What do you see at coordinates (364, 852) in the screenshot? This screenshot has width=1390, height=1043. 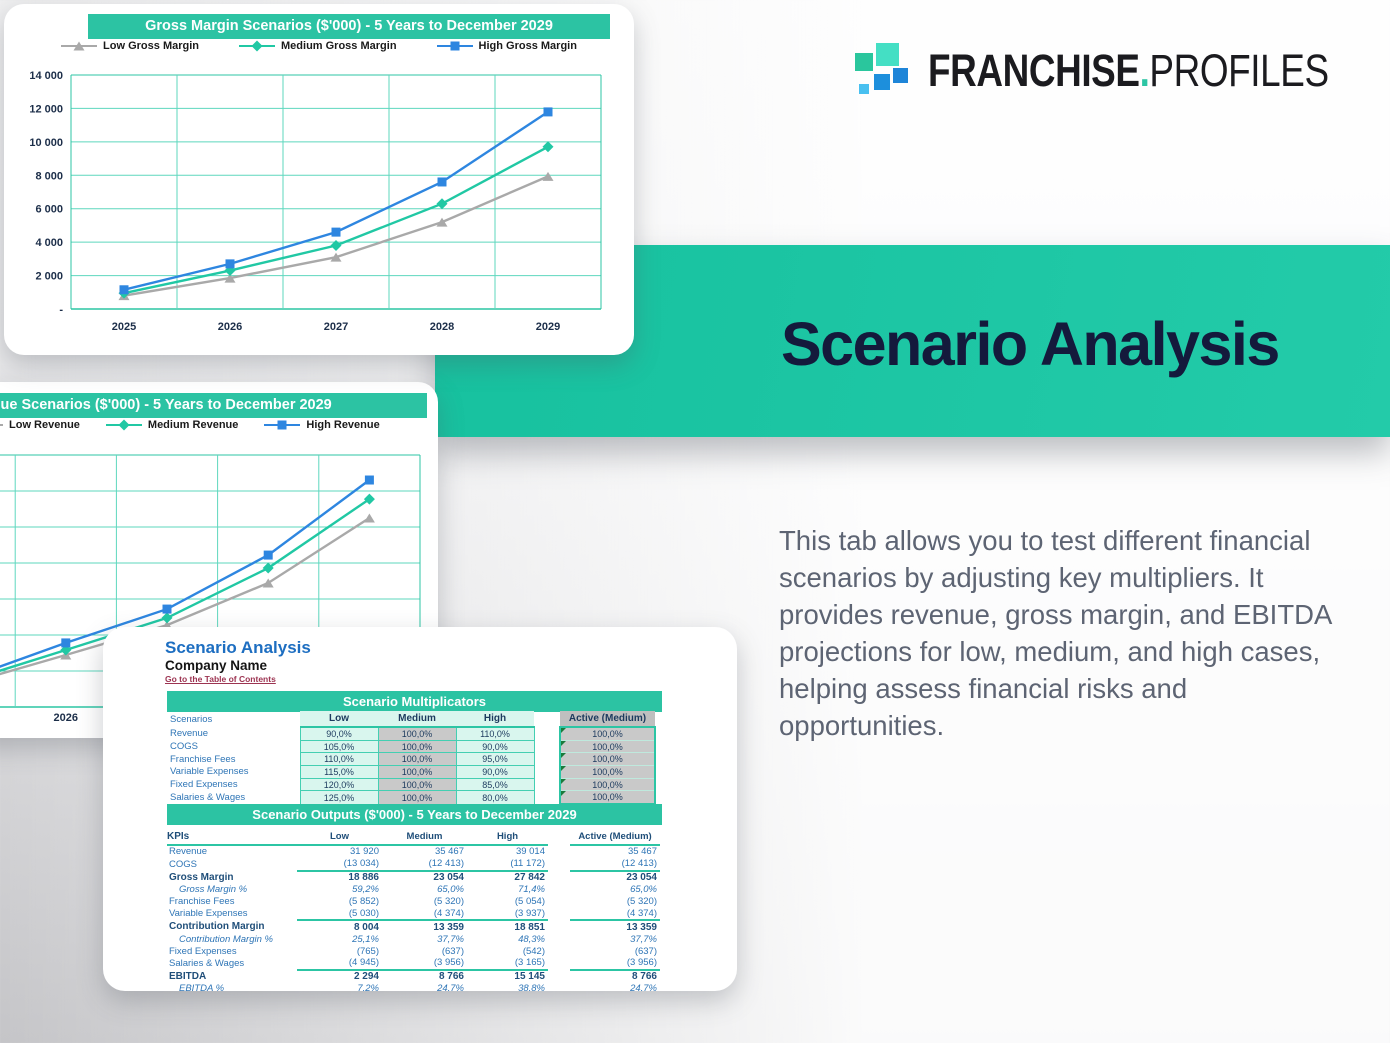 I see `output-value: 31 920` at bounding box center [364, 852].